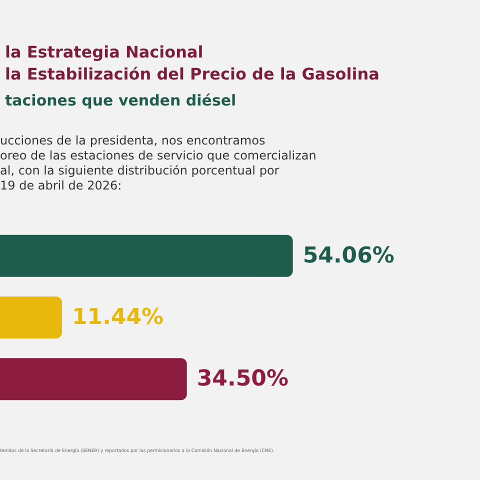 Image resolution: width=480 pixels, height=480 pixels. What do you see at coordinates (348, 255) in the screenshot?
I see `data-label: 54.06%` at bounding box center [348, 255].